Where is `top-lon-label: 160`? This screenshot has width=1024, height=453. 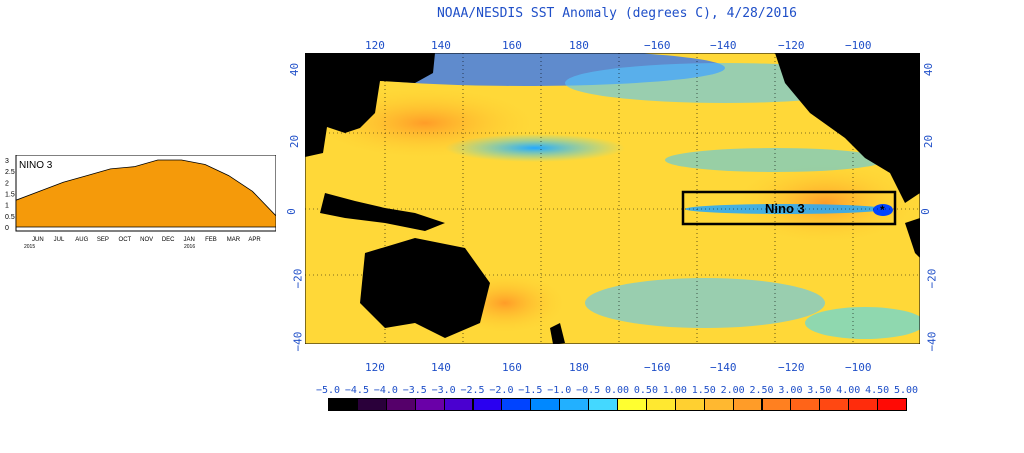 top-lon-label: 160 is located at coordinates (512, 45).